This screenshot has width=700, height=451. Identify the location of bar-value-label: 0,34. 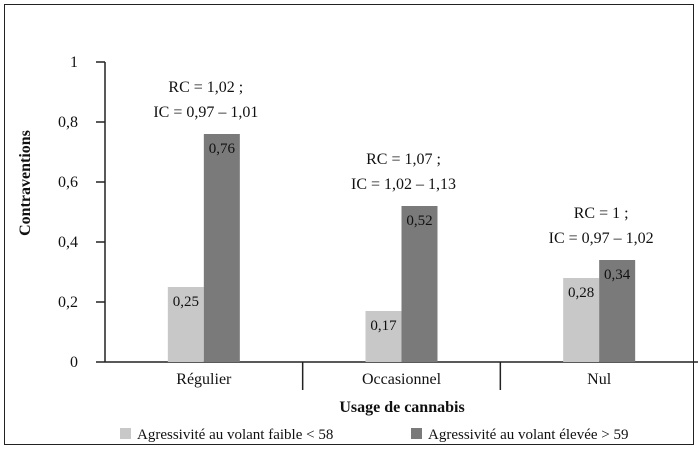
(617, 275).